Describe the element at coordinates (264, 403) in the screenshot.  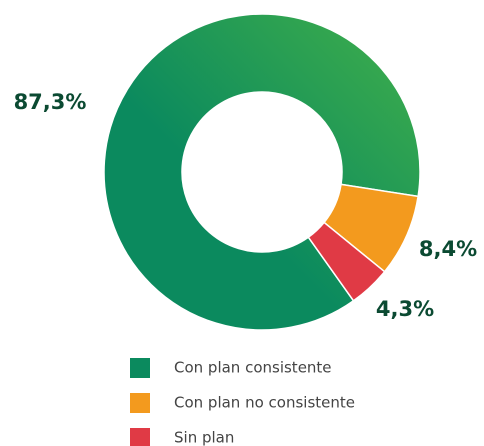
I see `legend-label: Con plan no consistente` at that location.